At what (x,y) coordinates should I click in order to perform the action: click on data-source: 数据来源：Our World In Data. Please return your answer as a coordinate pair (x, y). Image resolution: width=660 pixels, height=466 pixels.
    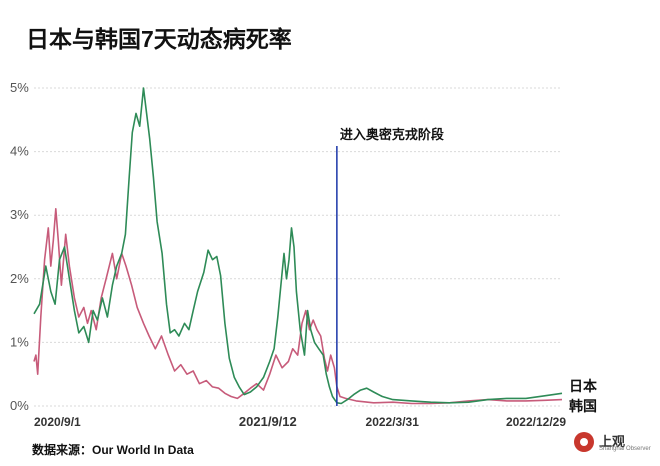
    Looking at the image, I should click on (113, 450).